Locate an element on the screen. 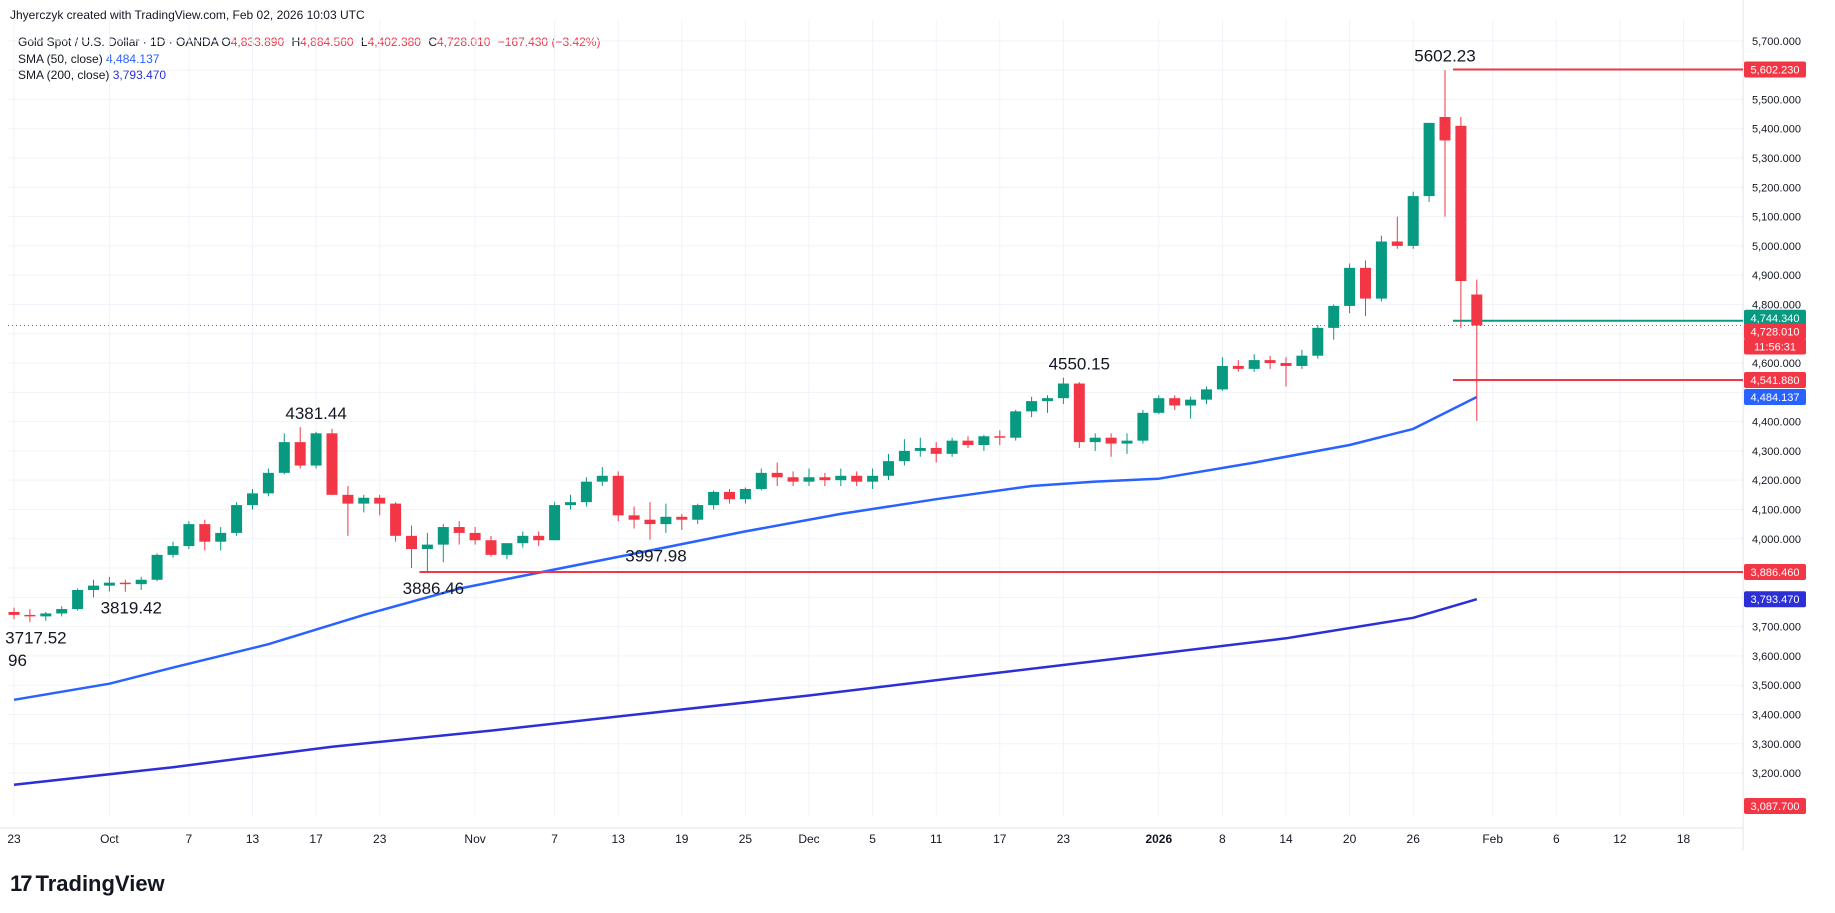 Image resolution: width=1835 pixels, height=913 pixels. change-value: −167.430 (−3.42%) is located at coordinates (549, 42).